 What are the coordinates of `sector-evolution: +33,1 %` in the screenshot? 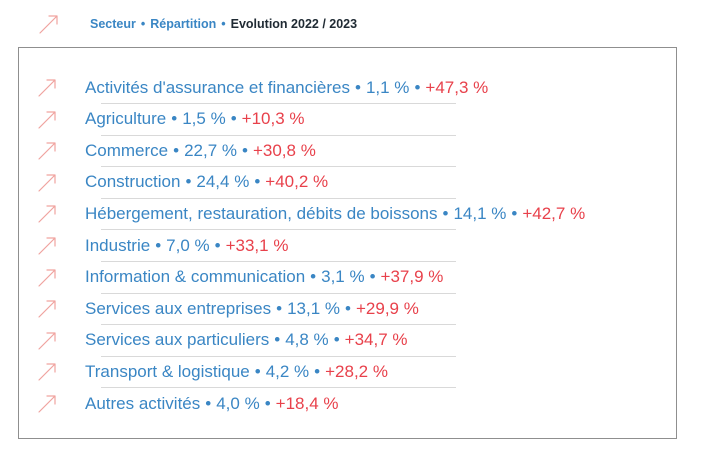 It's located at (257, 245).